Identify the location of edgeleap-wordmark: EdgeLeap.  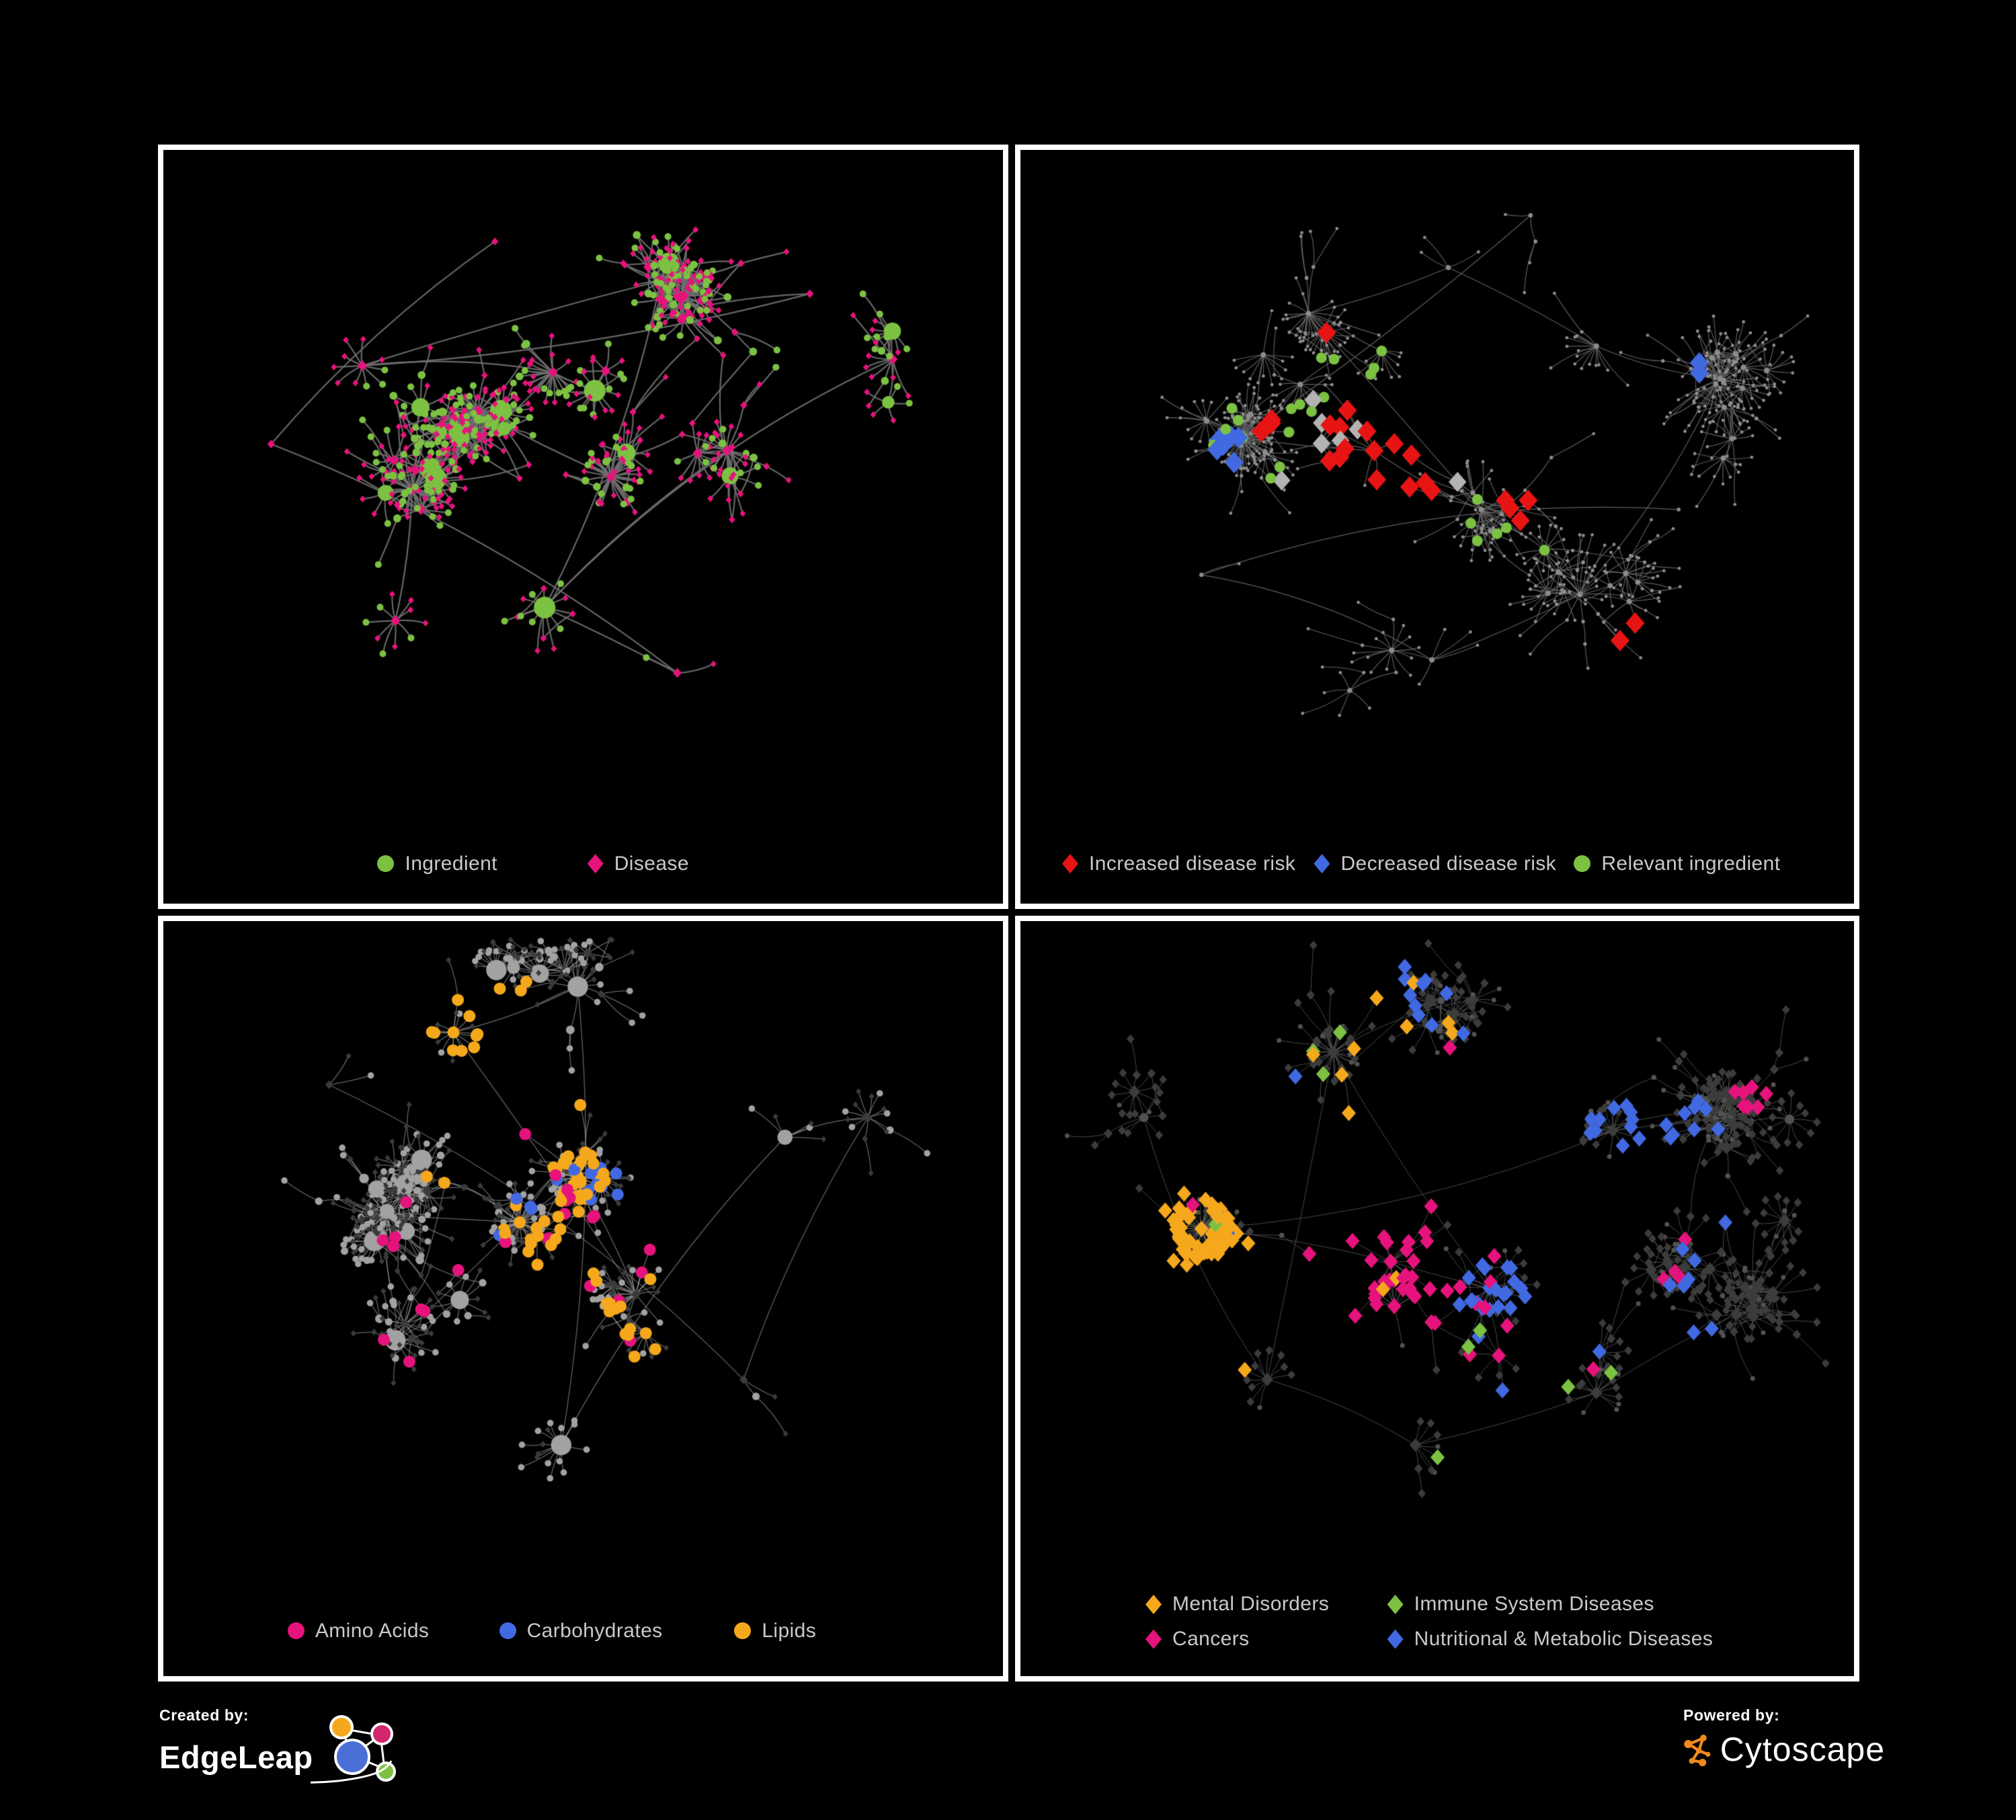
(236, 1757).